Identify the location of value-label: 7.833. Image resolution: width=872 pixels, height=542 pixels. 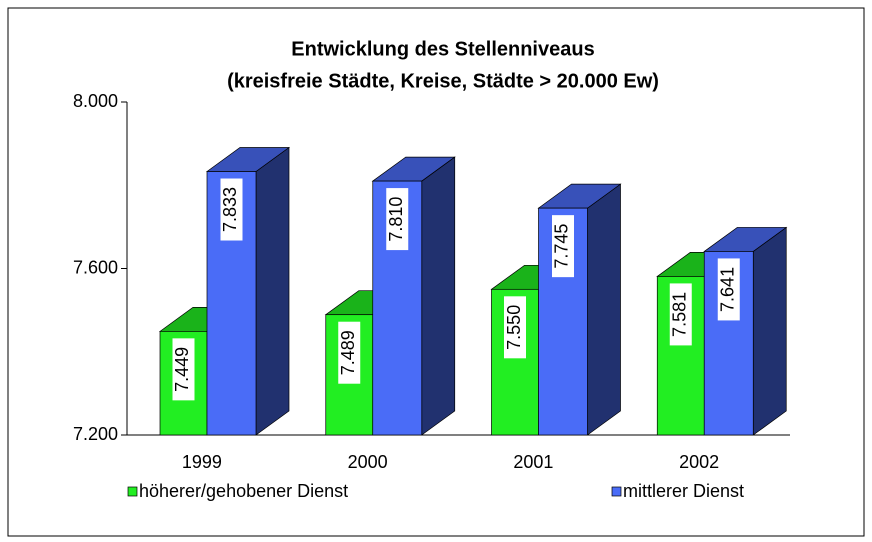
(230, 209).